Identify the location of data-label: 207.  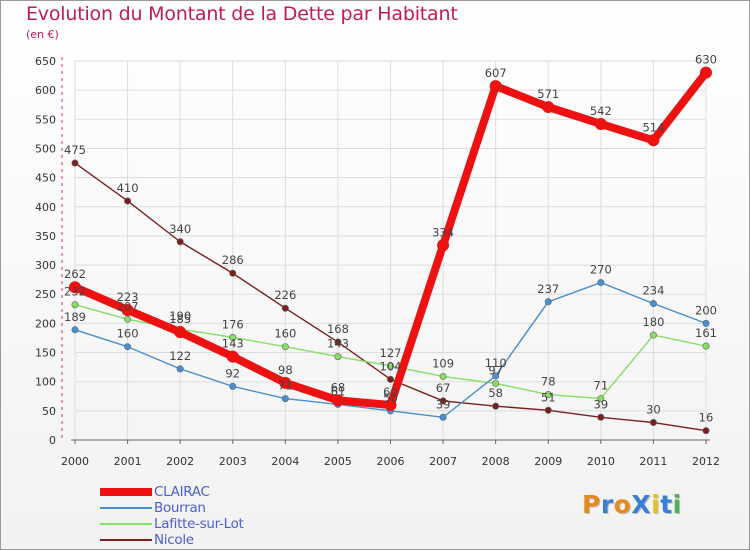
(128, 306).